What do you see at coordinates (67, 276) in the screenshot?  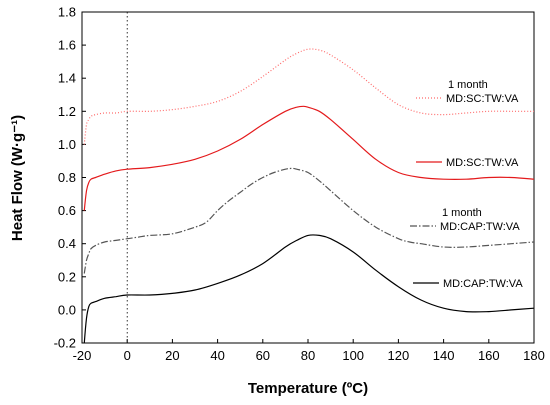 I see `y-tick-label: 0.2` at bounding box center [67, 276].